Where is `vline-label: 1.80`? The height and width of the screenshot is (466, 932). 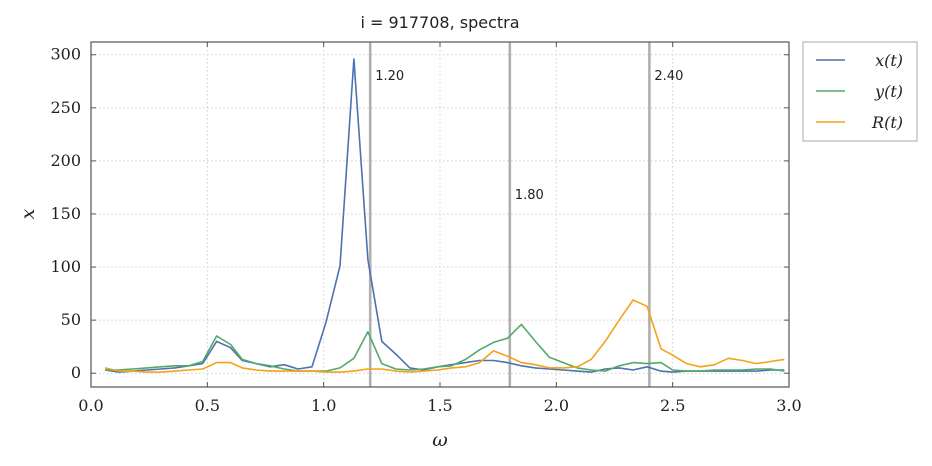
vline-label: 1.80 is located at coordinates (529, 195).